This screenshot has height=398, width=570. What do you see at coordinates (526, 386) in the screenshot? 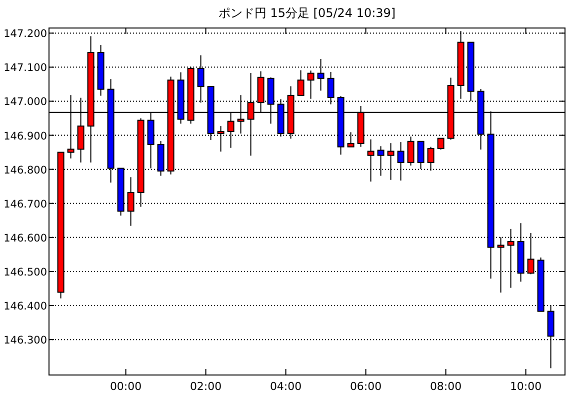
I see `x-tick-label: 10:00` at bounding box center [526, 386].